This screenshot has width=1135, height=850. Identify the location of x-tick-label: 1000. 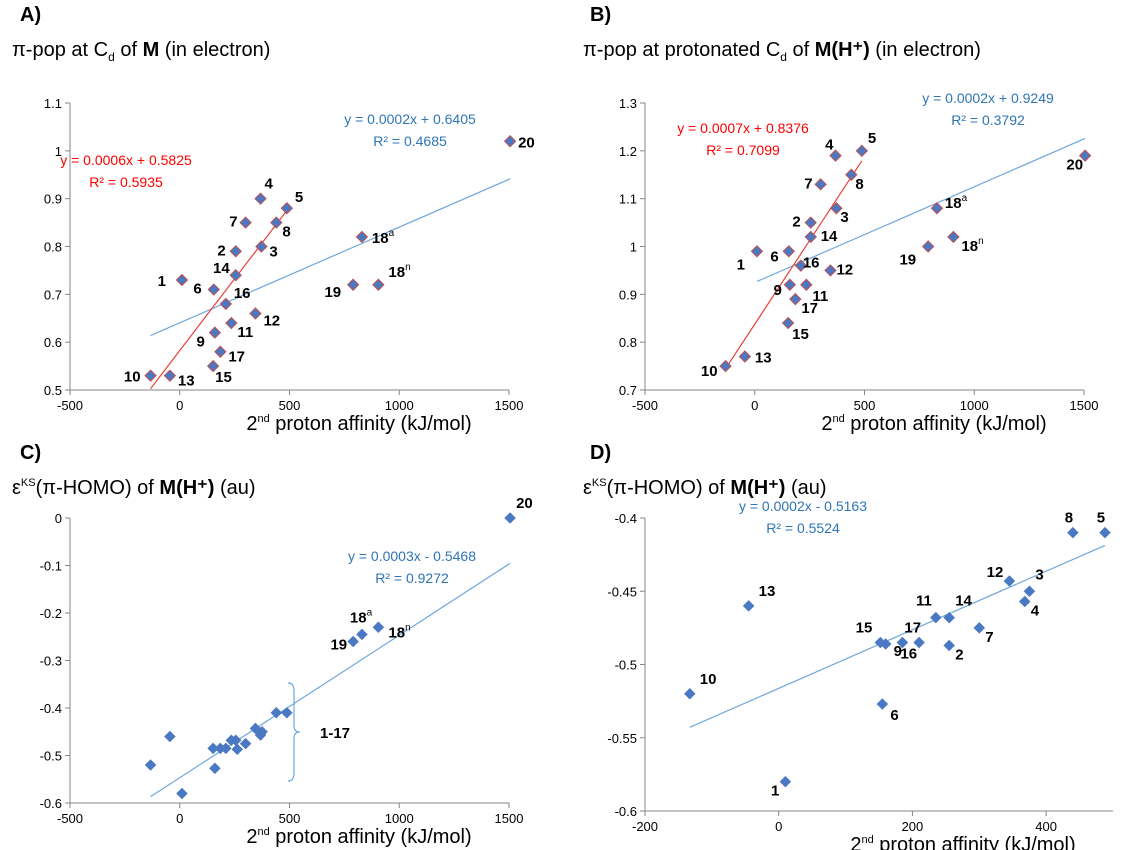
(399, 405).